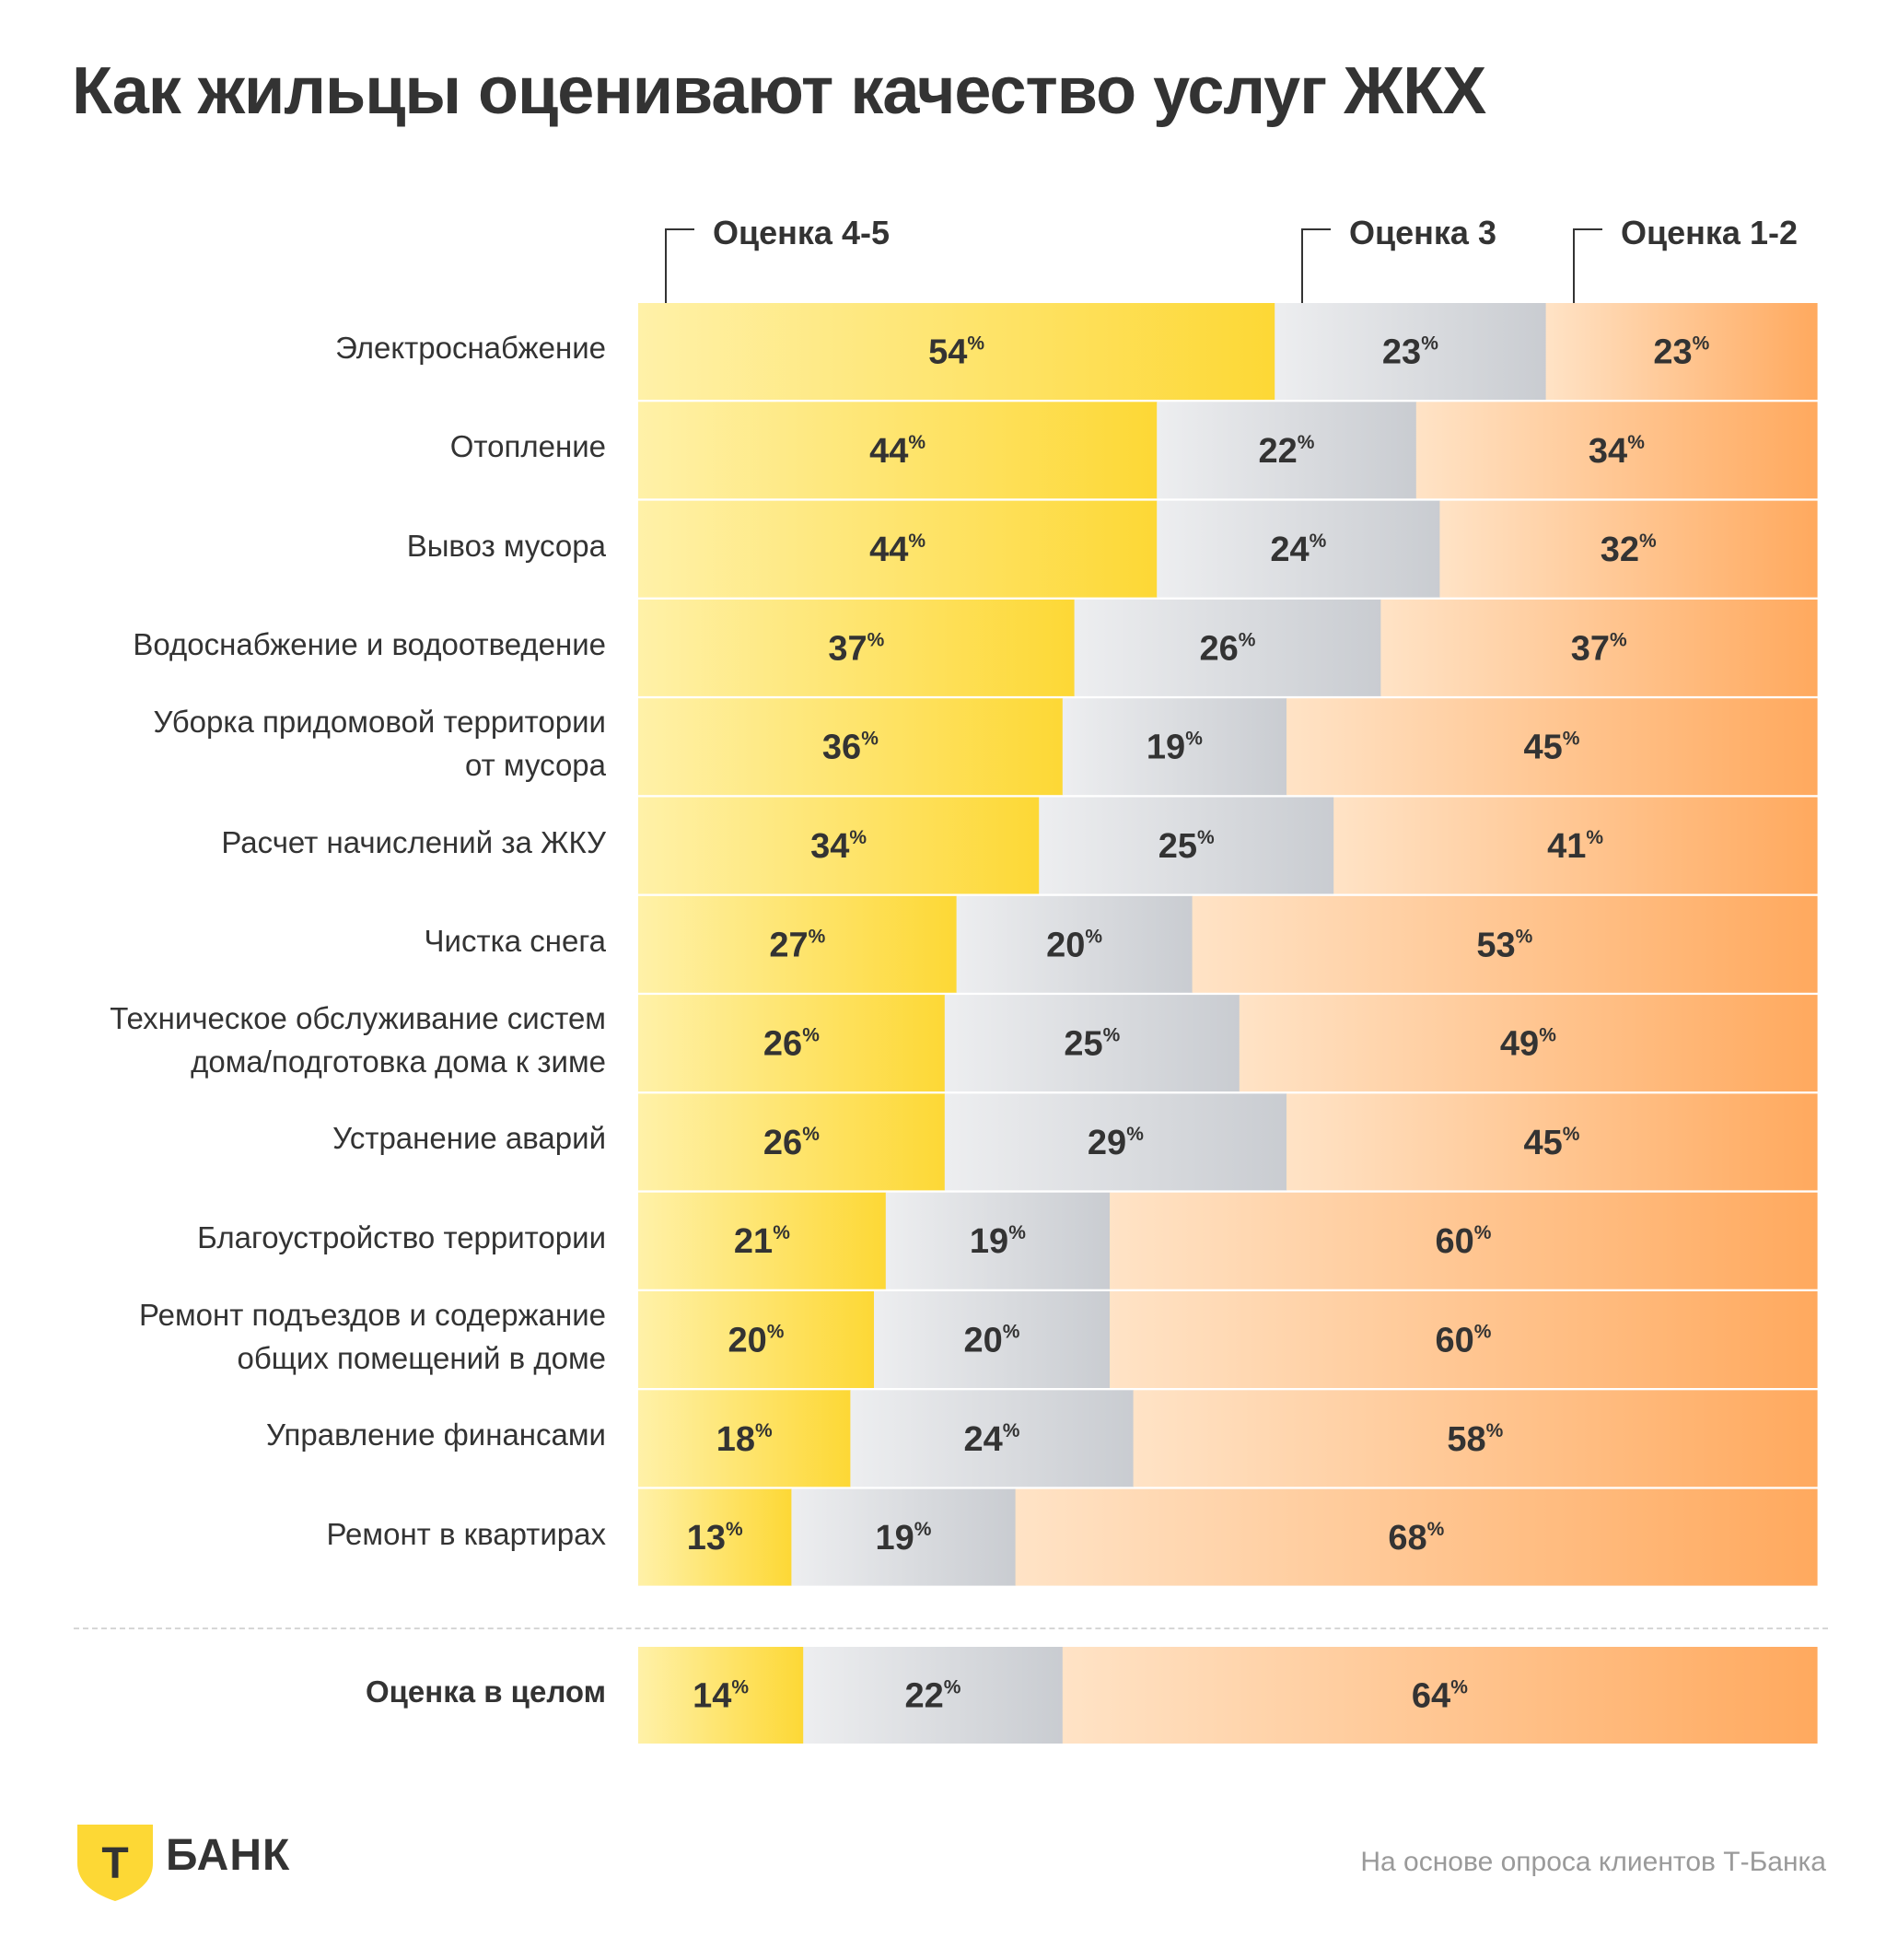 The height and width of the screenshot is (1960, 1886). I want to click on tbank-shield-icon: Т, so click(115, 1863).